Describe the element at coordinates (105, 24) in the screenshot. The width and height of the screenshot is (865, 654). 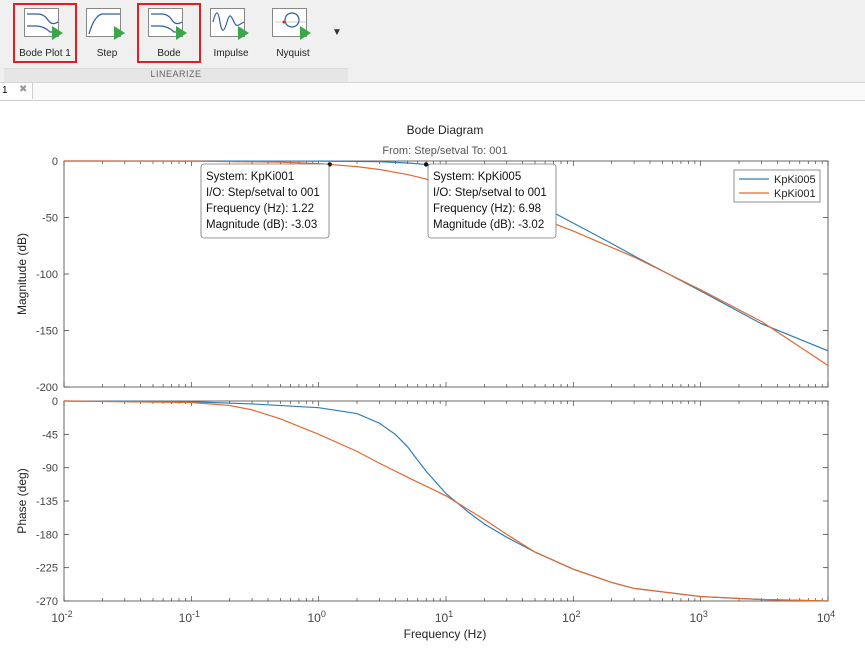
I see `step-plot-icon` at that location.